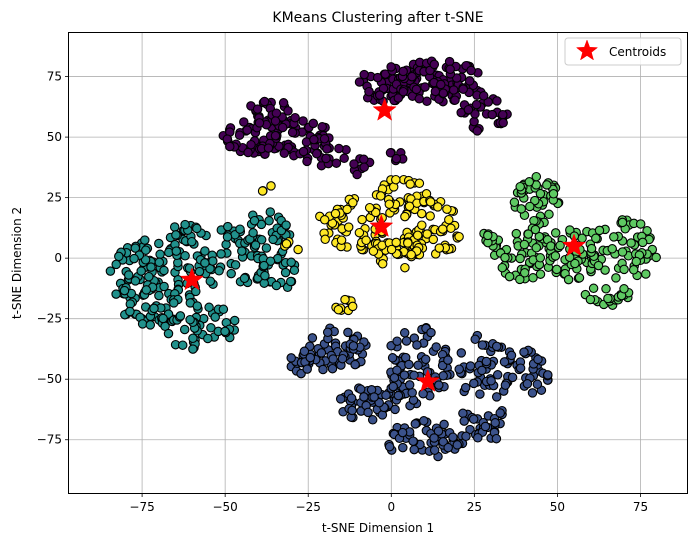 This screenshot has width=698, height=547. I want to click on x-axis-ticks: −75 −50 −25 0 25 50 75, so click(388, 503).